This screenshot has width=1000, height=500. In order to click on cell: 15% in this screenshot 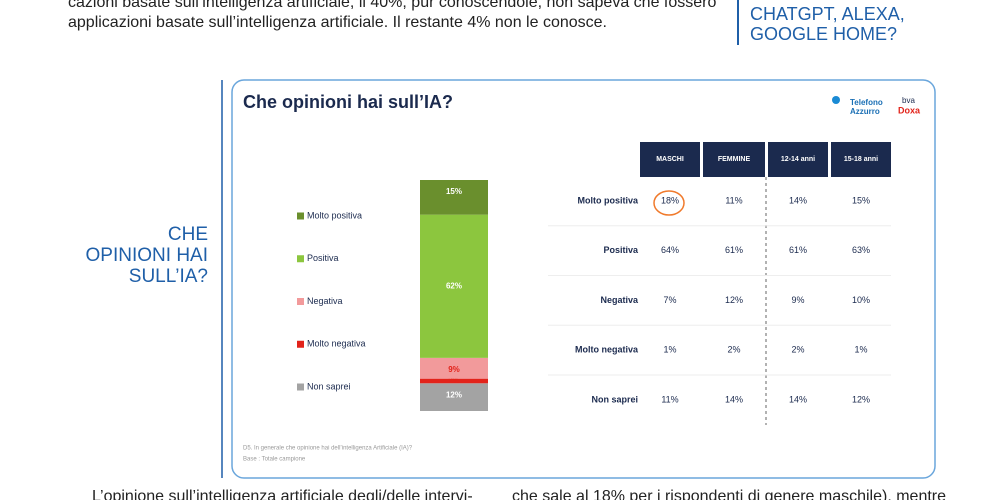, I will do `click(861, 200)`.